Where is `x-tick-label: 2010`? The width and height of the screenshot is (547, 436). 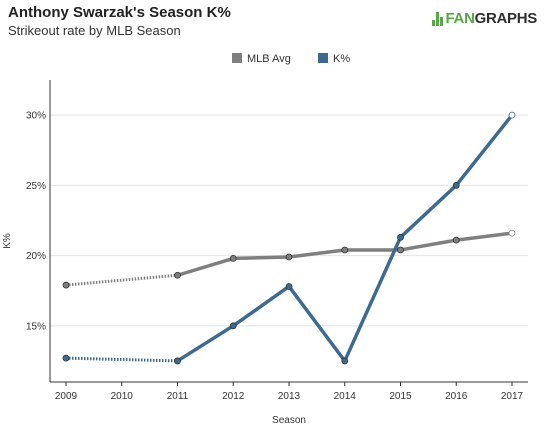 x-tick-label: 2010 is located at coordinates (122, 396).